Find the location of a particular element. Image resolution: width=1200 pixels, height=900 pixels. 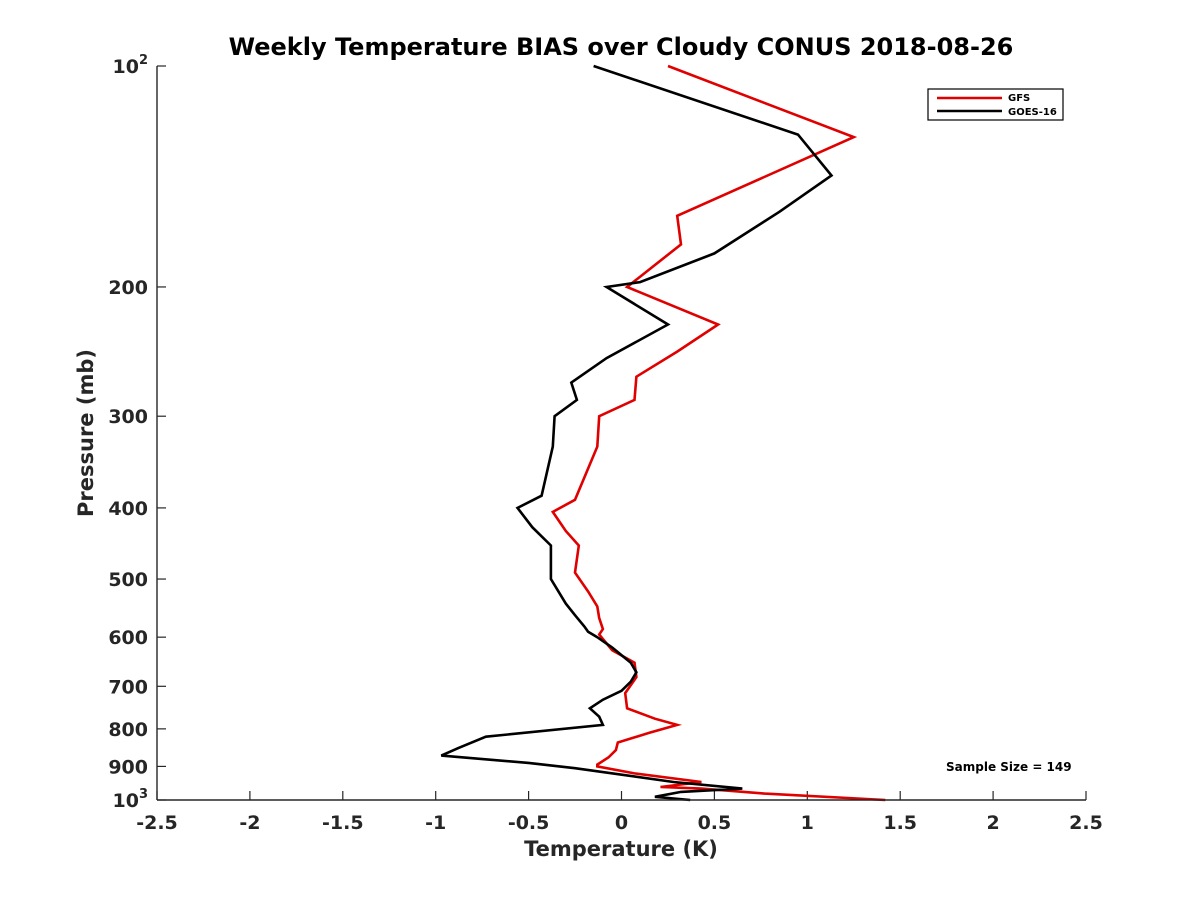

x-tick-label: 1.5 is located at coordinates (900, 823).